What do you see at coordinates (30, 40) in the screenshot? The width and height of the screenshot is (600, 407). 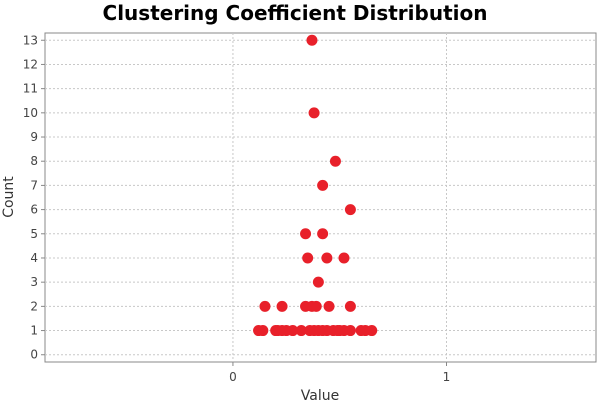 I see `y-tick-label: 13` at bounding box center [30, 40].